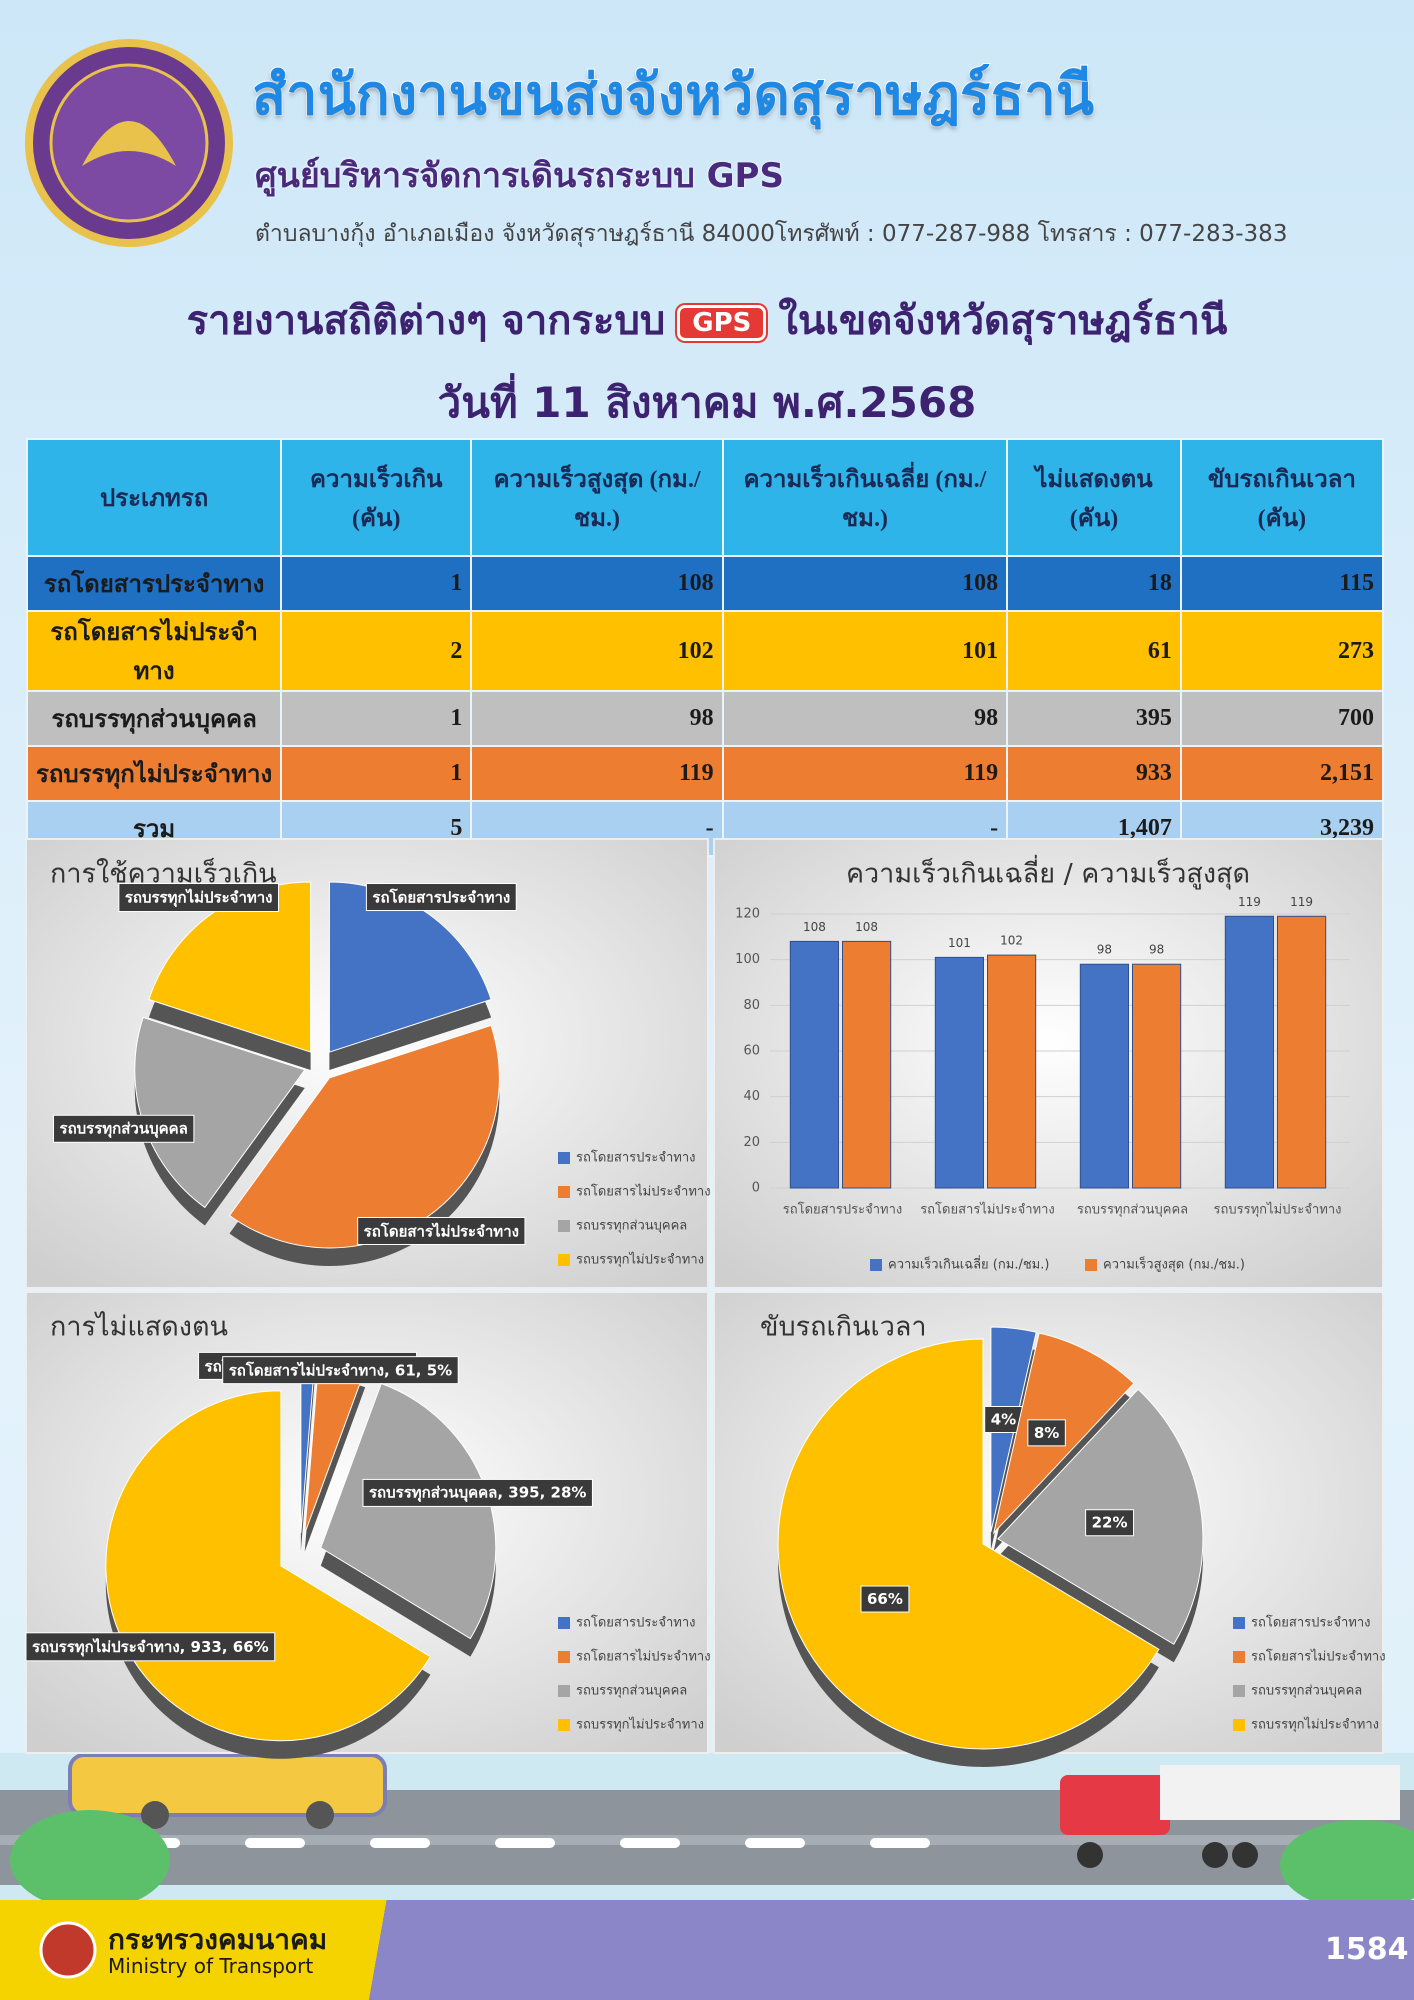  I want to click on table-cell: รถโดยสารไม่ประจำทาง, so click(154, 651).